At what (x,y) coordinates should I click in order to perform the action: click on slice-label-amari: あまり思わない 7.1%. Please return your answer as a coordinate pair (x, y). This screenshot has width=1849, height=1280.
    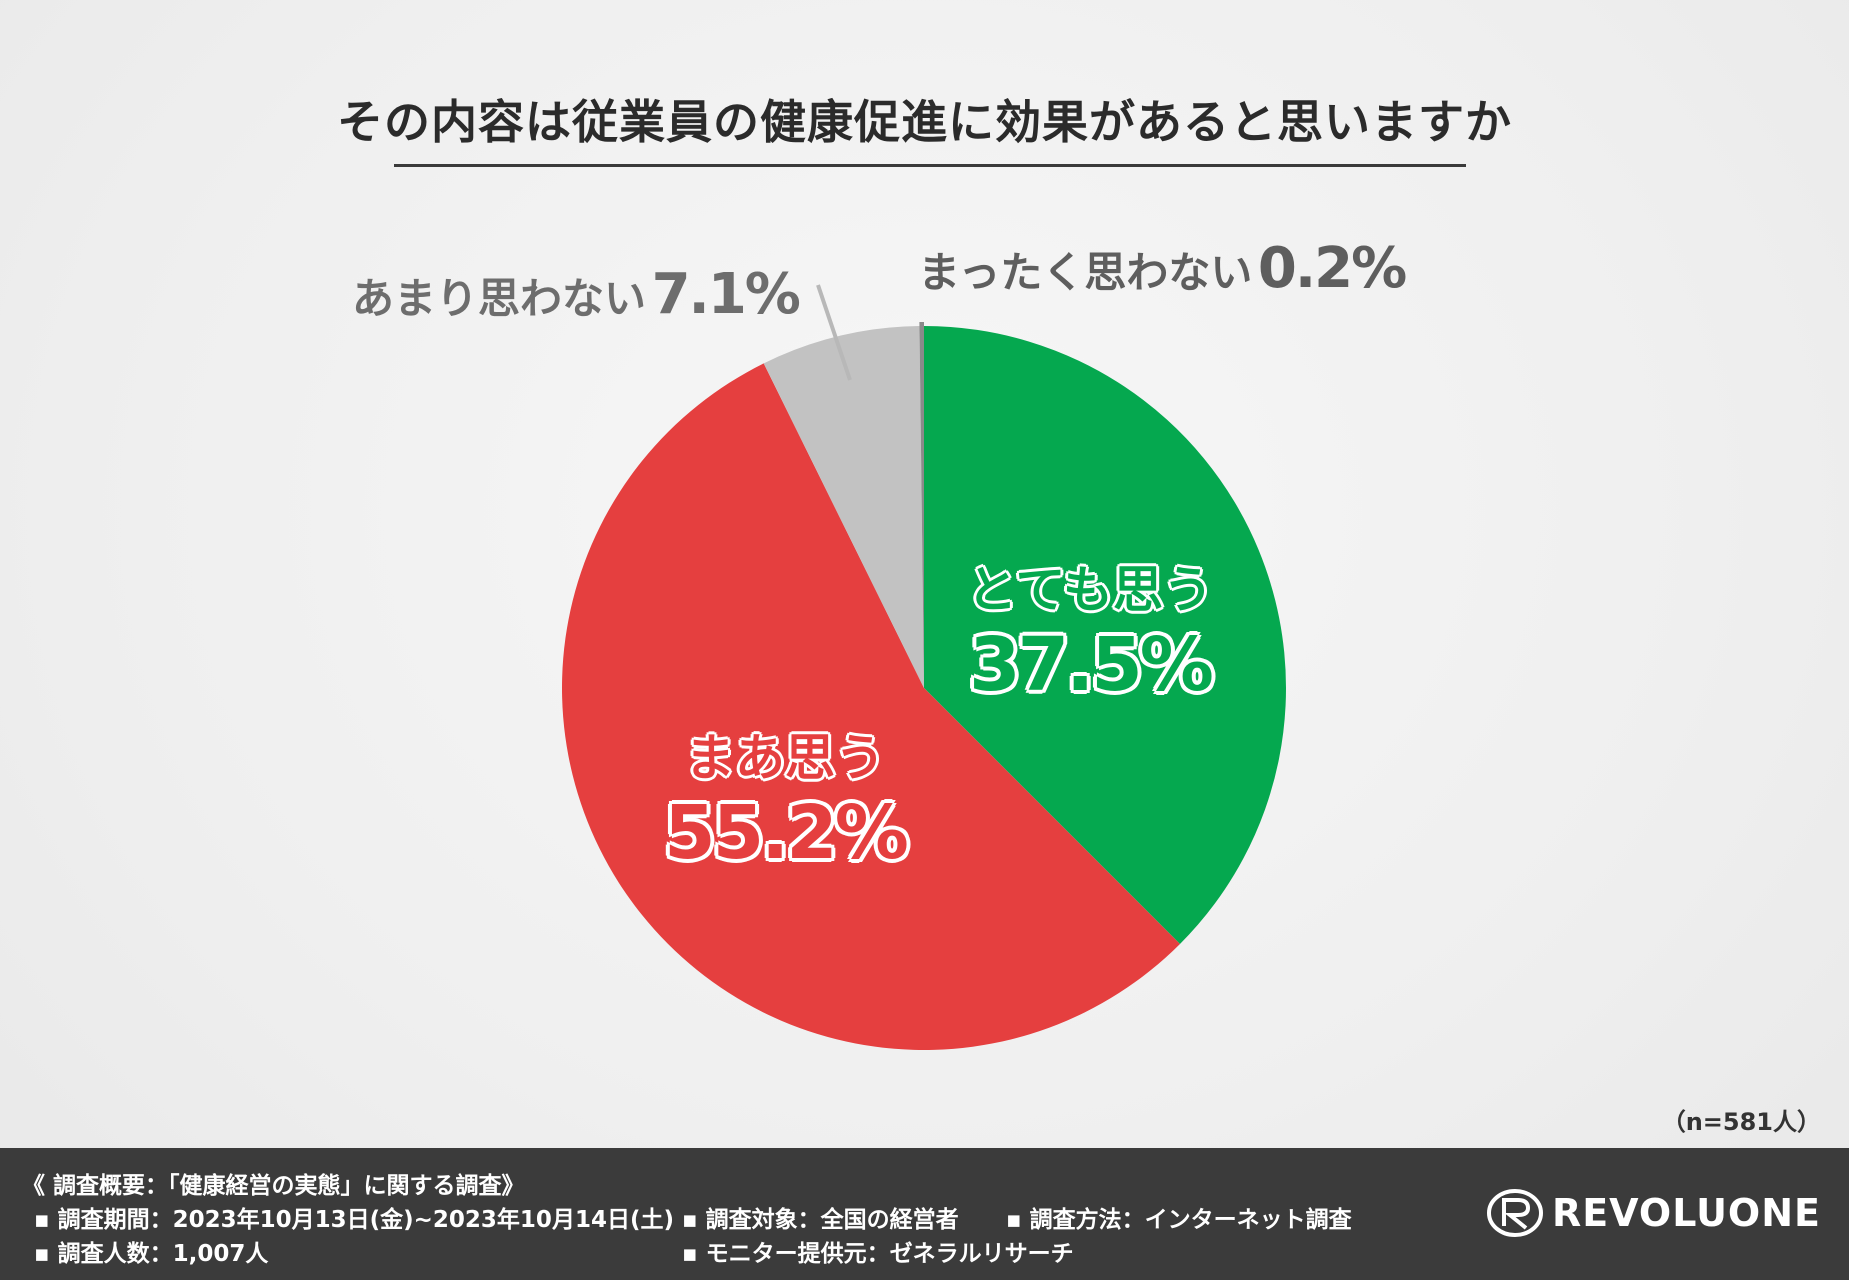
    Looking at the image, I should click on (576, 294).